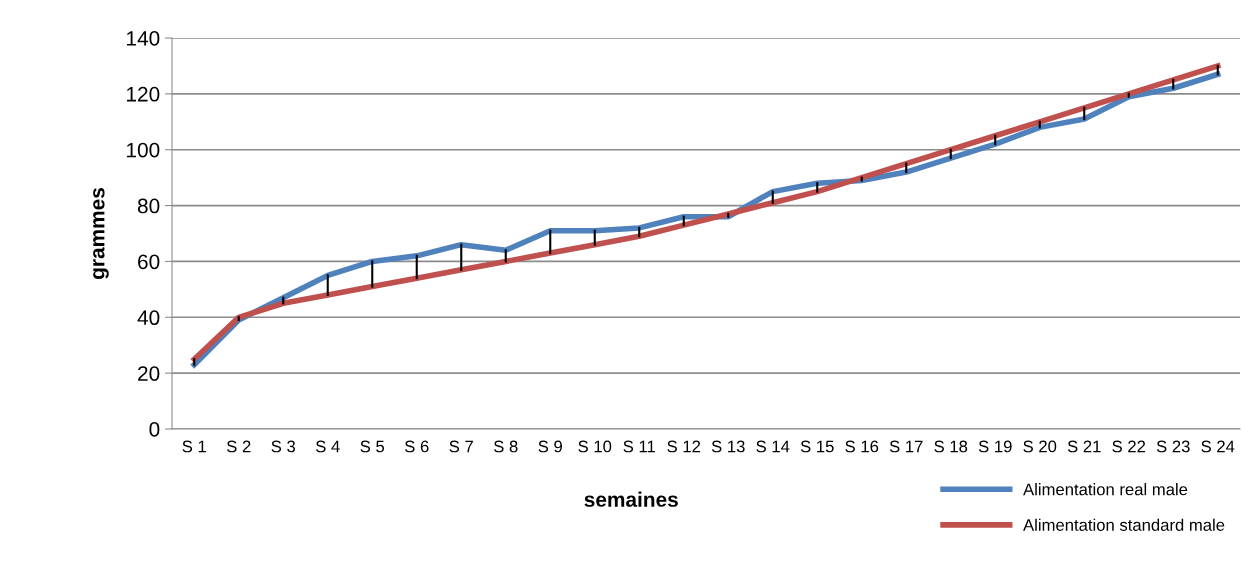 The width and height of the screenshot is (1260, 579). Describe the element at coordinates (684, 446) in the screenshot. I see `x-tick-label: S 12` at that location.